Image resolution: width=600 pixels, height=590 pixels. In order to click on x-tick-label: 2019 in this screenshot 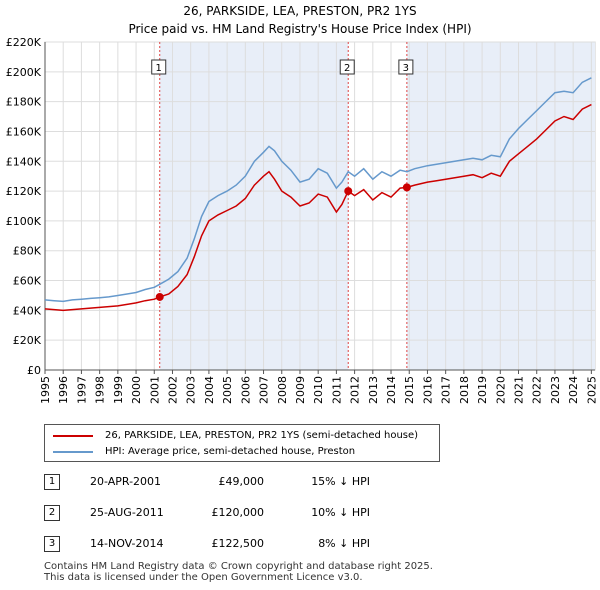, I will do `click(482, 390)`.